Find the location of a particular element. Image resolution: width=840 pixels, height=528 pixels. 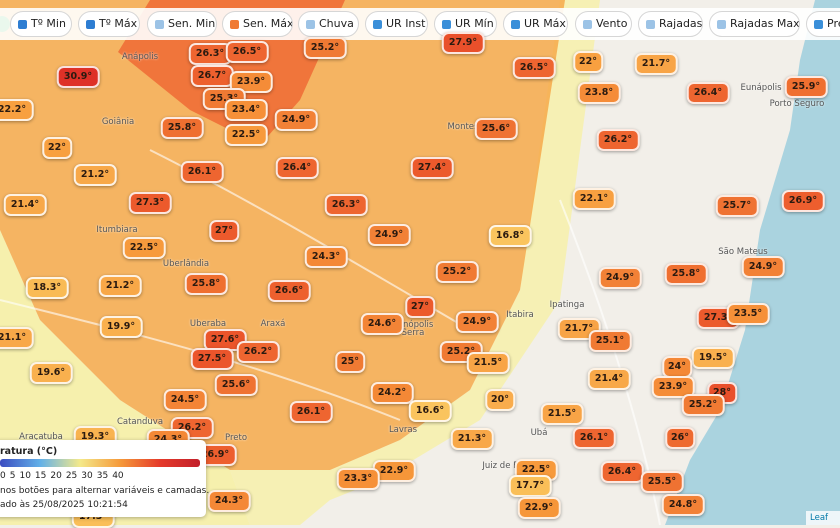

toolbar-button: UR Máx is located at coordinates (535, 24).